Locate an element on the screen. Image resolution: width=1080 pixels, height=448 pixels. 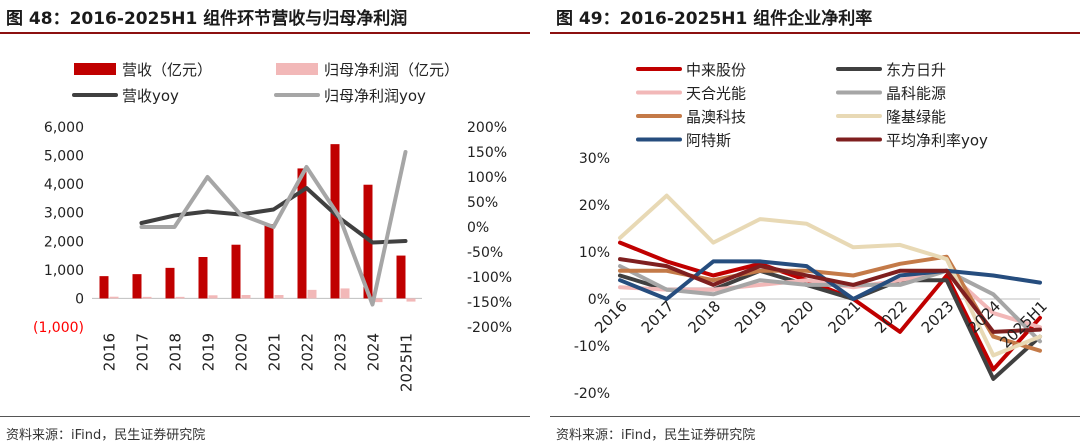
legend-label: 天合光能 is located at coordinates (716, 94).